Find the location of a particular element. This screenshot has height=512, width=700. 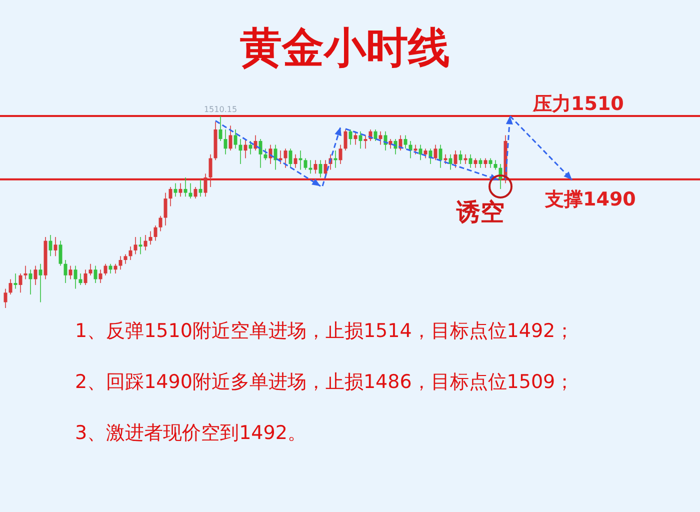

text: 2、回踩1490附近多单进场，止损1486，目标点位1509； is located at coordinates (324, 382).